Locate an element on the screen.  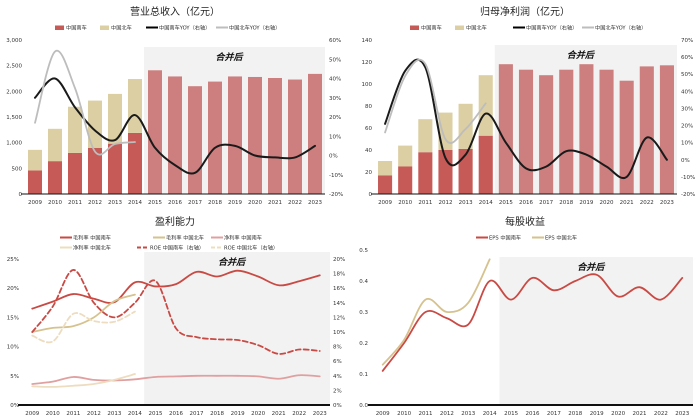
bar-csr-2023 is located at coordinates (315, 133).